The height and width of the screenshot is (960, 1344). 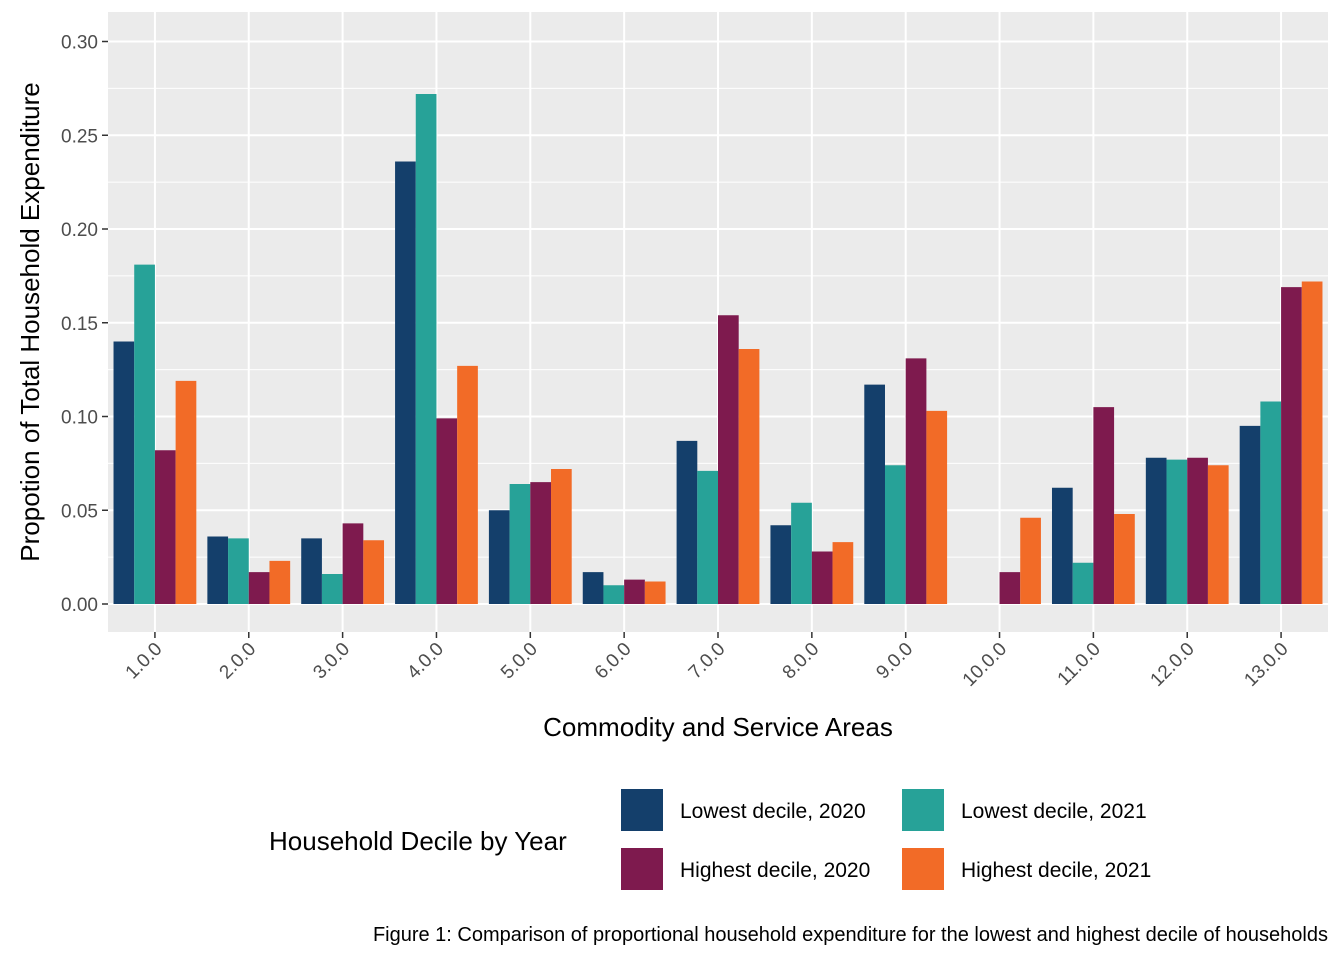 I want to click on x-tick-label: 12.0.0, so click(x=1173, y=665).